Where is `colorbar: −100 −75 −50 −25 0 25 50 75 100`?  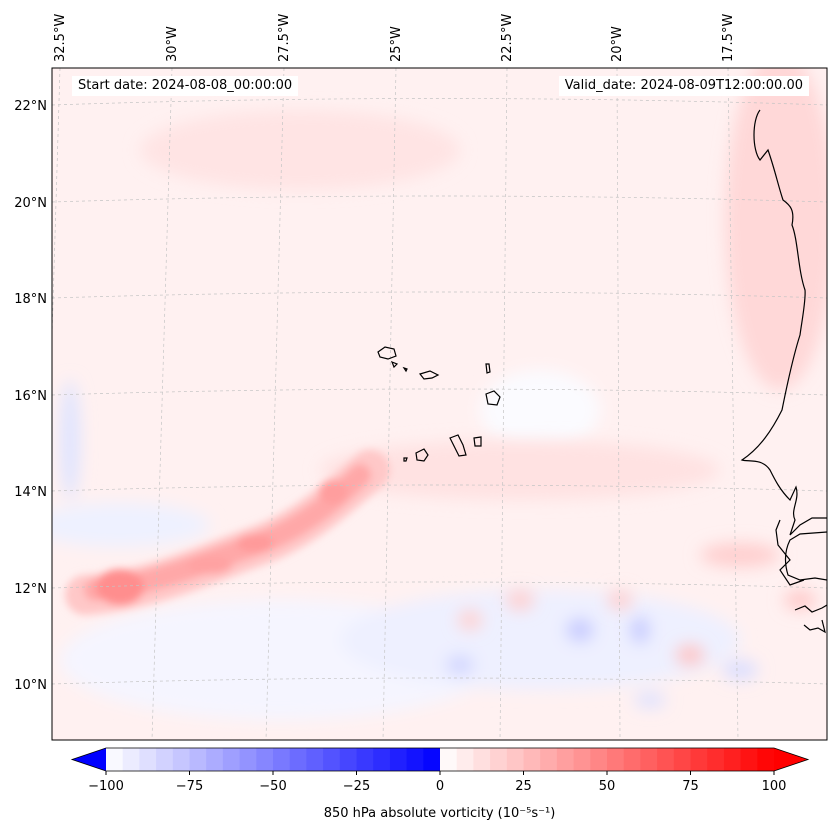
colorbar: −100 −75 −50 −25 0 25 50 75 100 is located at coordinates (440, 770).